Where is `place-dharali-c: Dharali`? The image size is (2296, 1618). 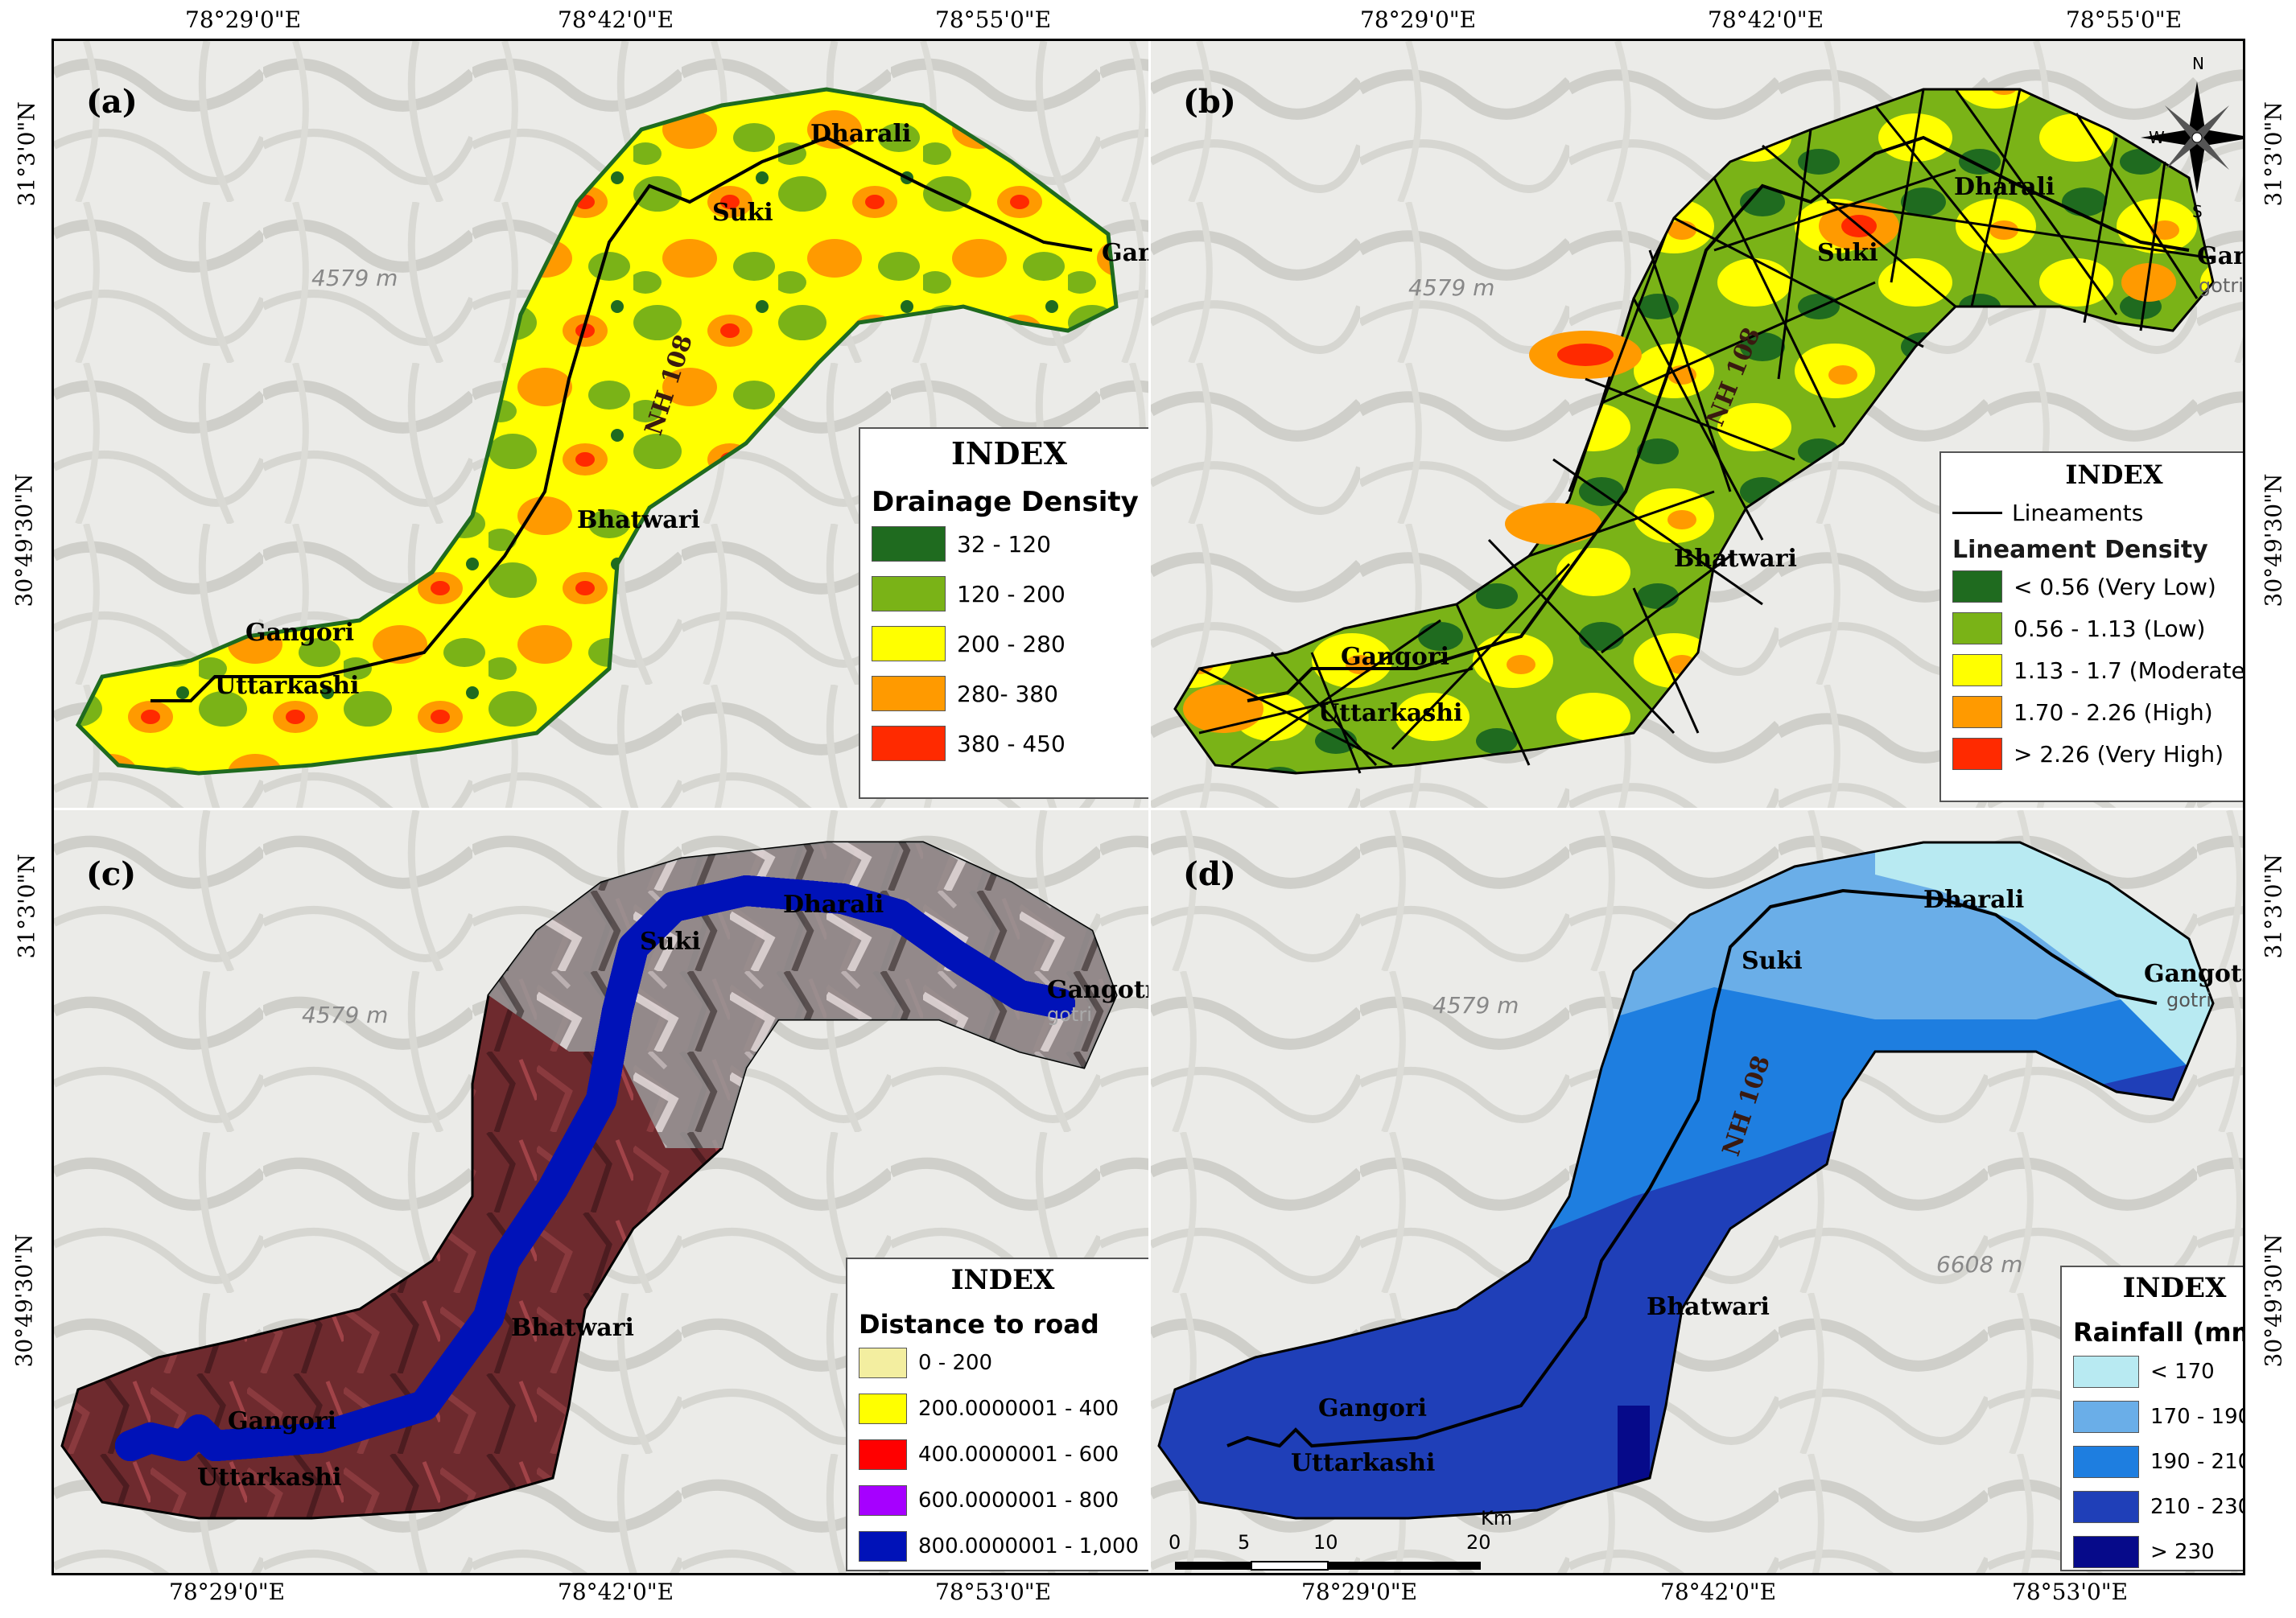
place-dharali-c: Dharali is located at coordinates (833, 905).